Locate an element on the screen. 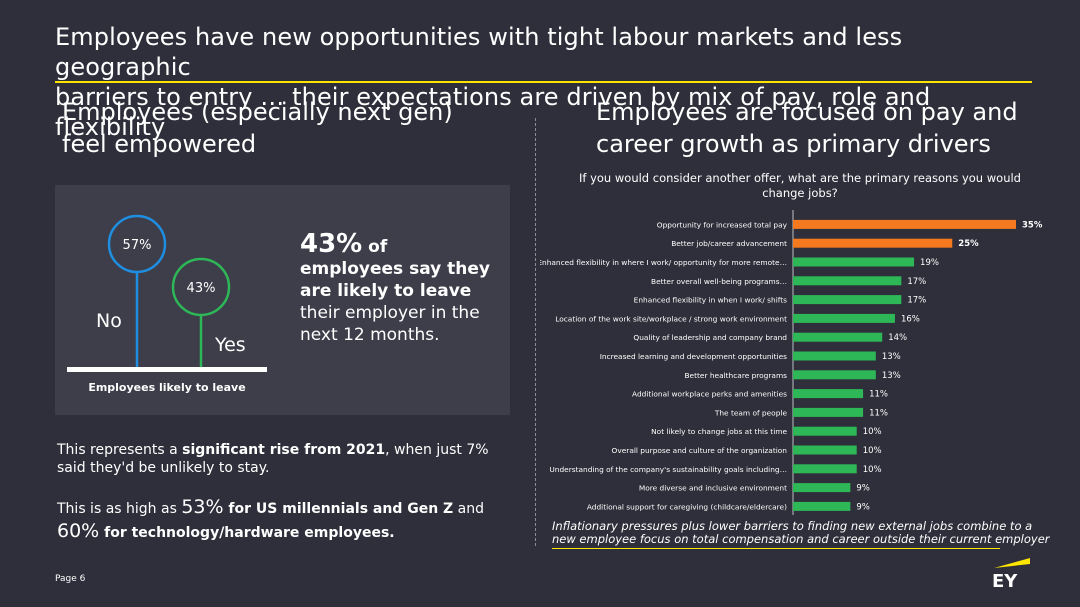 Image resolution: width=1080 pixels, height=607 pixels. para2-bold1: for US millennials and Gen Z is located at coordinates (338, 509).